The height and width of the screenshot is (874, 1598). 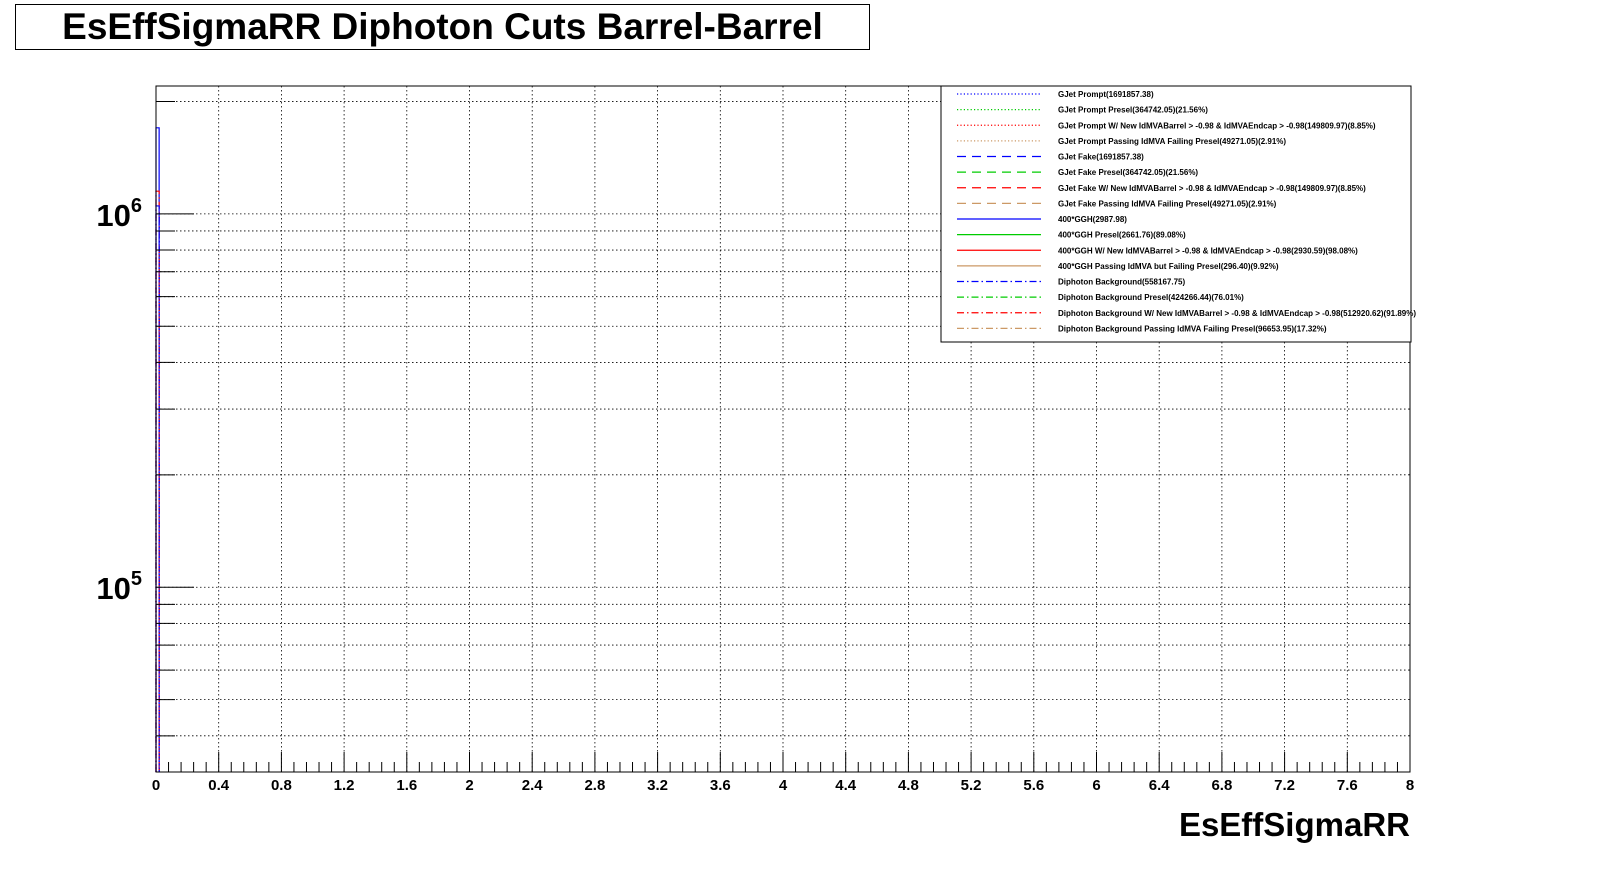 What do you see at coordinates (281, 785) in the screenshot?
I see `x-tick-label: 0.8` at bounding box center [281, 785].